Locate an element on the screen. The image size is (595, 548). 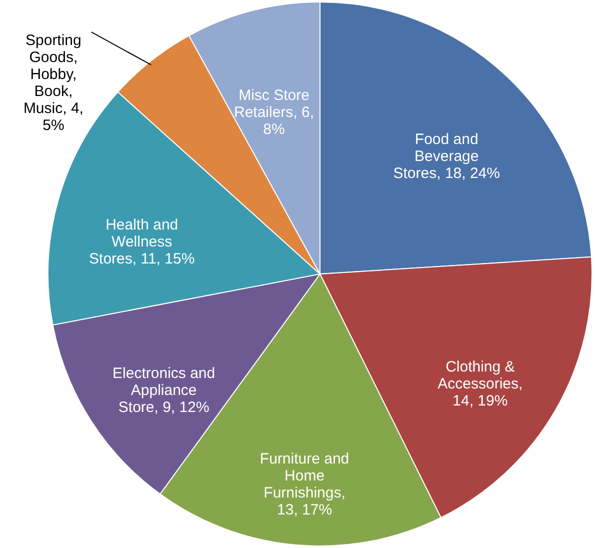
slice-label: Sporting Goods, Hobby, Book, Music, 4, 5% is located at coordinates (53, 83).